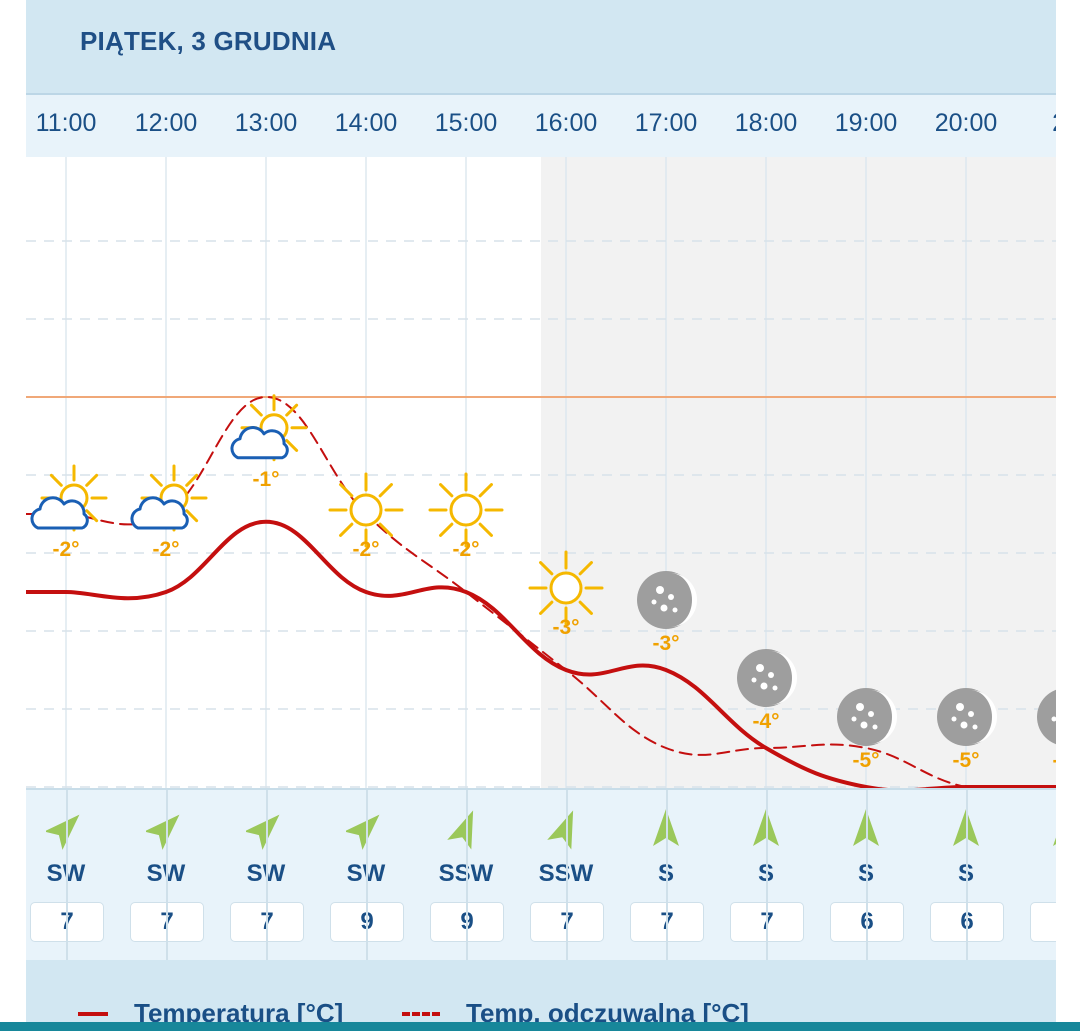 The width and height of the screenshot is (1080, 1031). What do you see at coordinates (766, 123) in the screenshot?
I see `hour-label: 18:00` at bounding box center [766, 123].